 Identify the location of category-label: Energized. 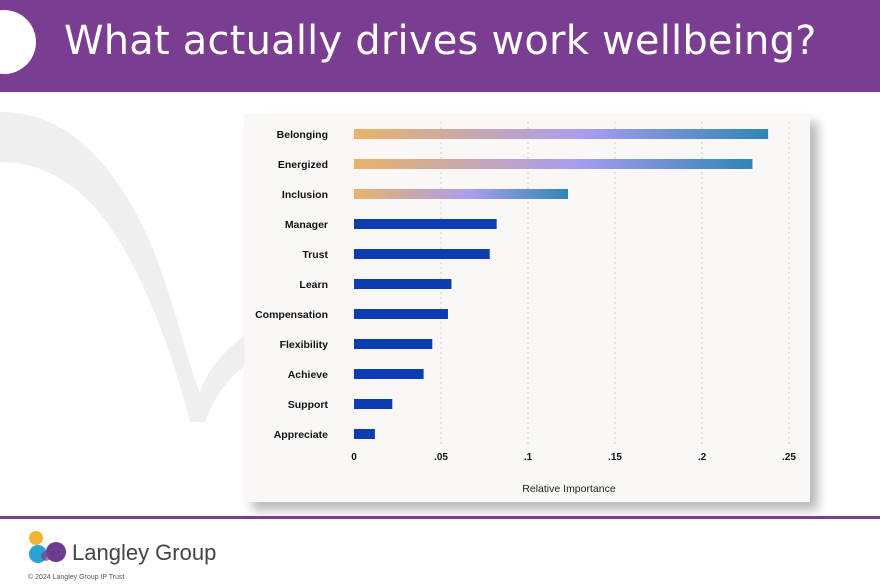
(303, 165).